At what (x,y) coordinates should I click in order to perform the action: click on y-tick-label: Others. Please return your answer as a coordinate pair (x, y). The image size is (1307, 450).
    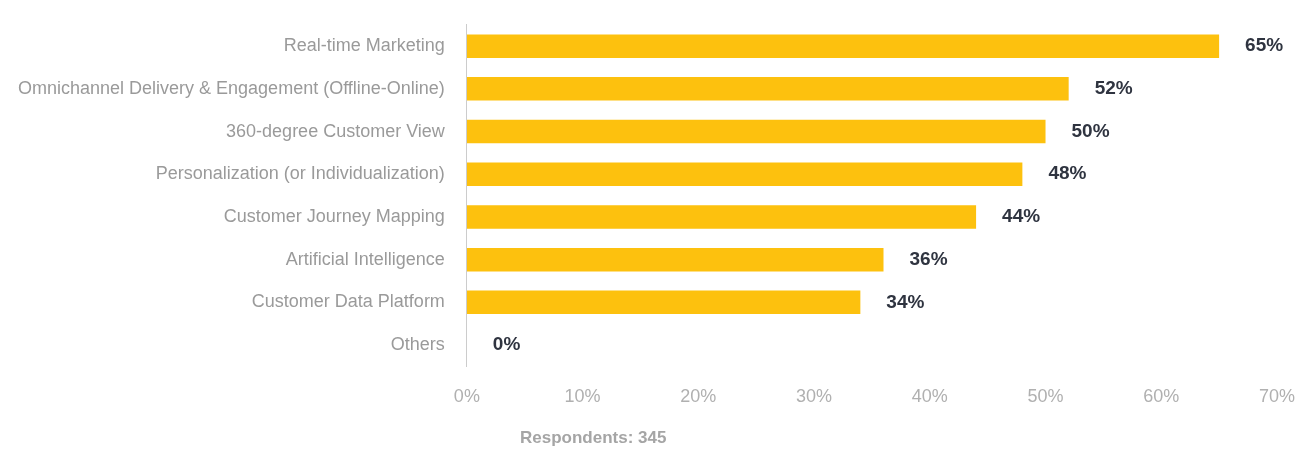
    Looking at the image, I should click on (417, 344).